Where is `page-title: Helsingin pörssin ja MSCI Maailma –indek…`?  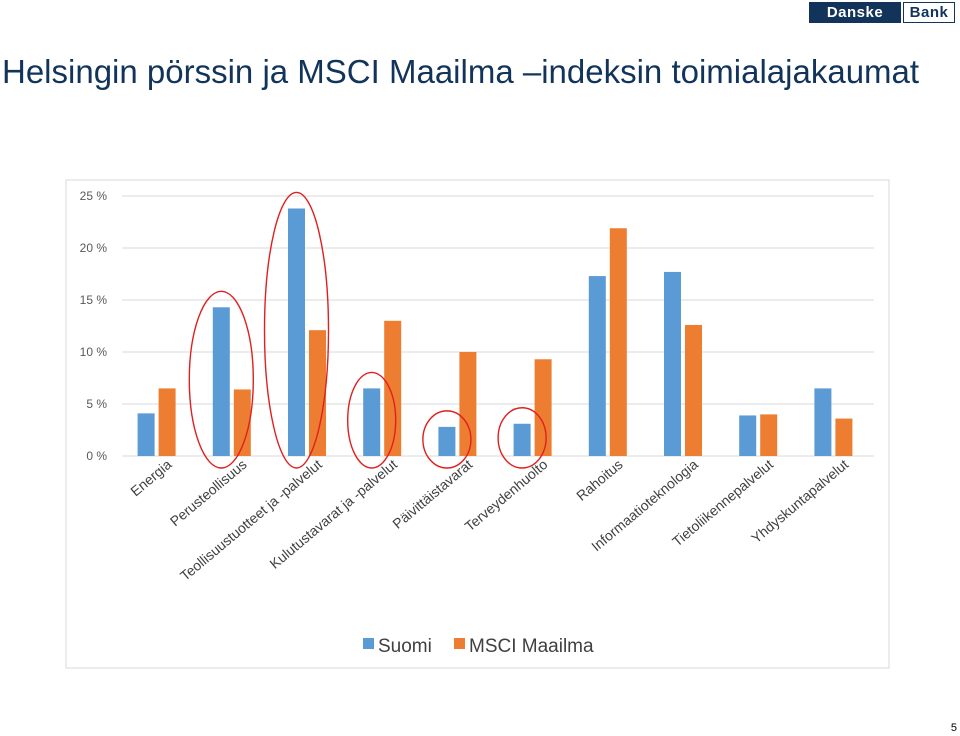 page-title: Helsingin pörssin ja MSCI Maailma –indek… is located at coordinates (461, 71).